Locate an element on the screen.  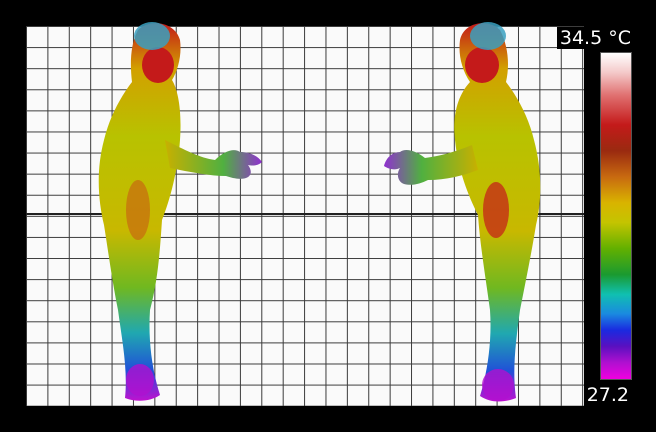
subject-left-hair is located at coordinates (152, 36).